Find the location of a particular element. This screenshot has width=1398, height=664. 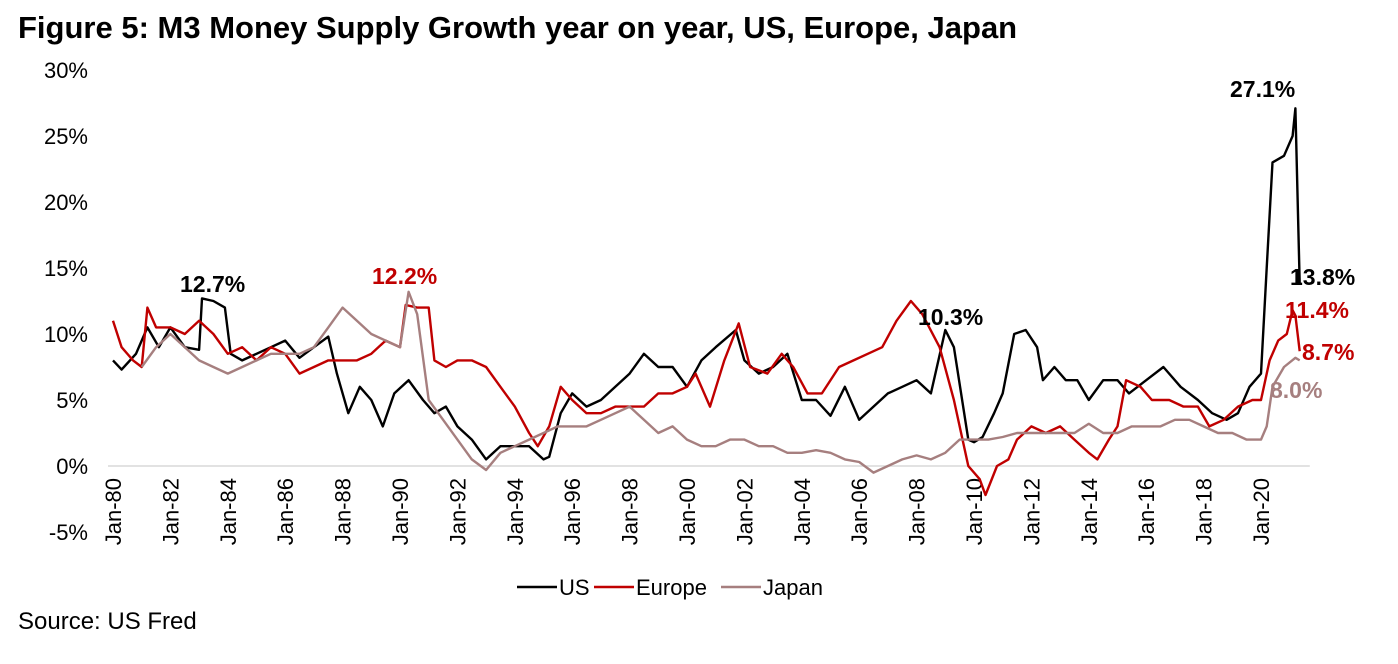

x-tick-label: Jan-90 is located at coordinates (400, 511).